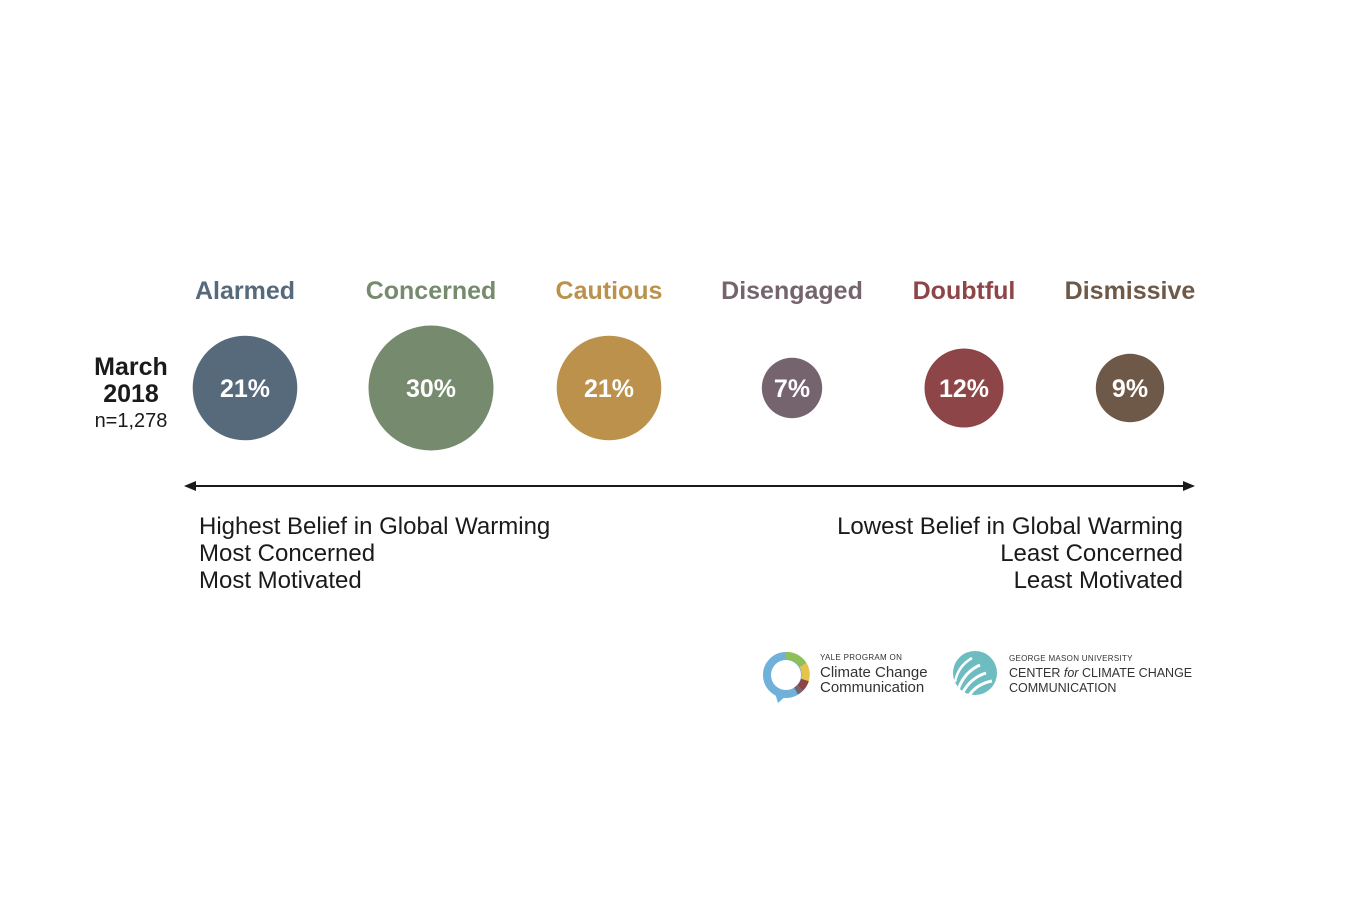  I want to click on segment-bubble-cautious, so click(609, 388).